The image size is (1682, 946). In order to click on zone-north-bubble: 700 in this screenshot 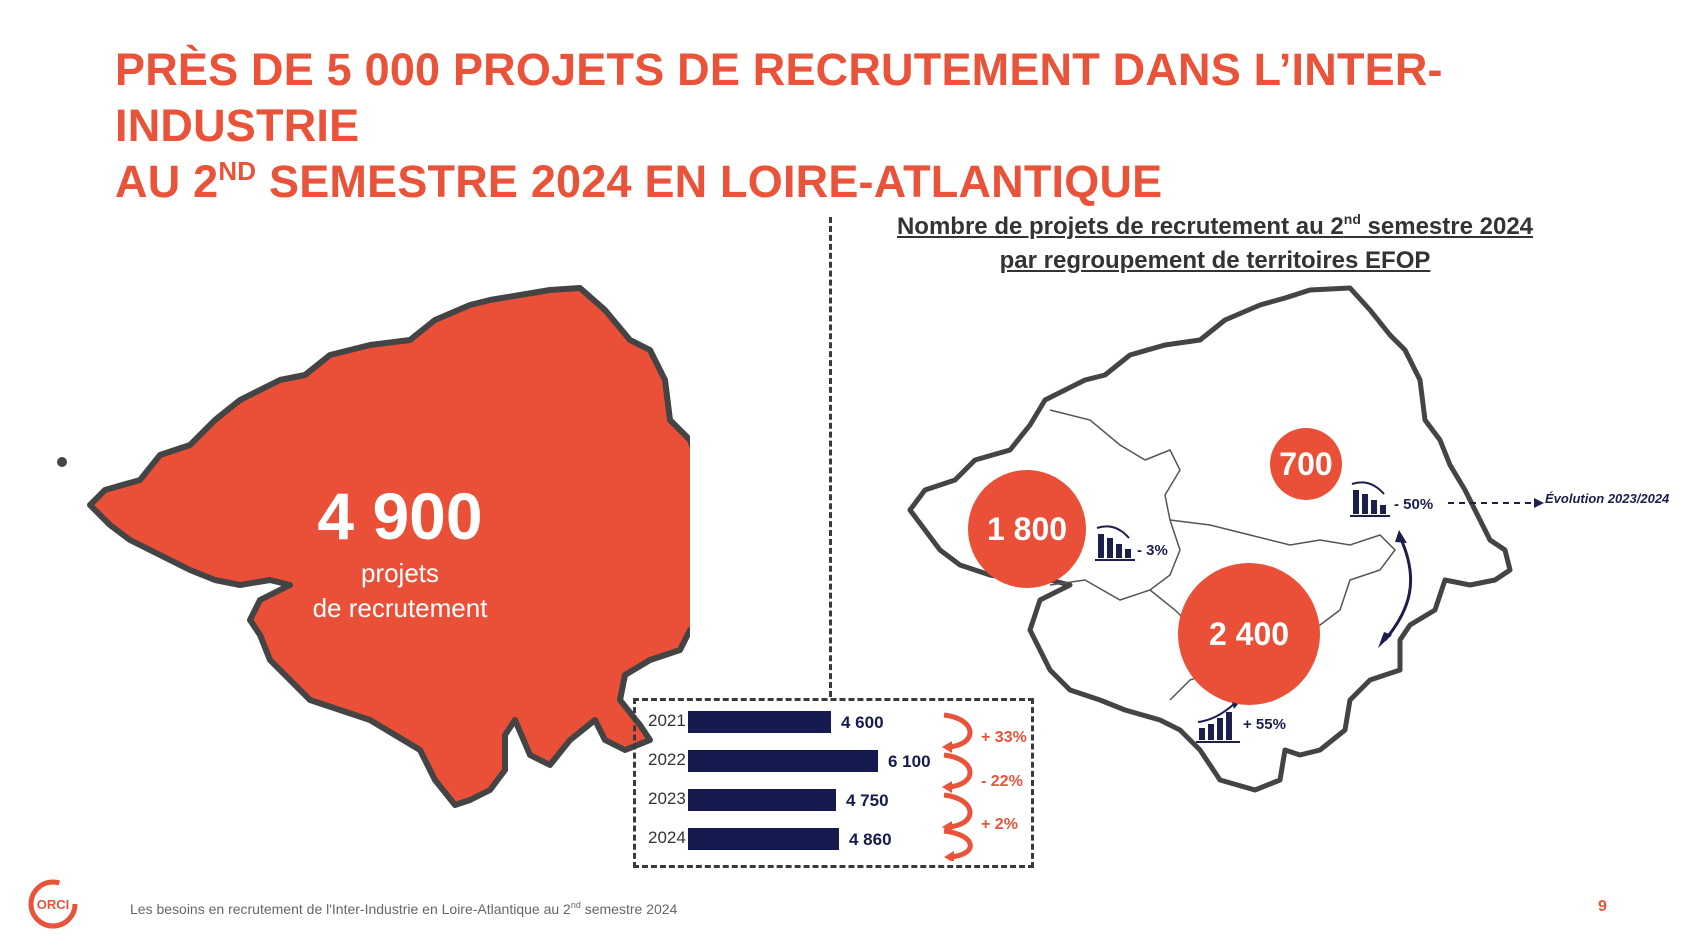, I will do `click(1306, 464)`.